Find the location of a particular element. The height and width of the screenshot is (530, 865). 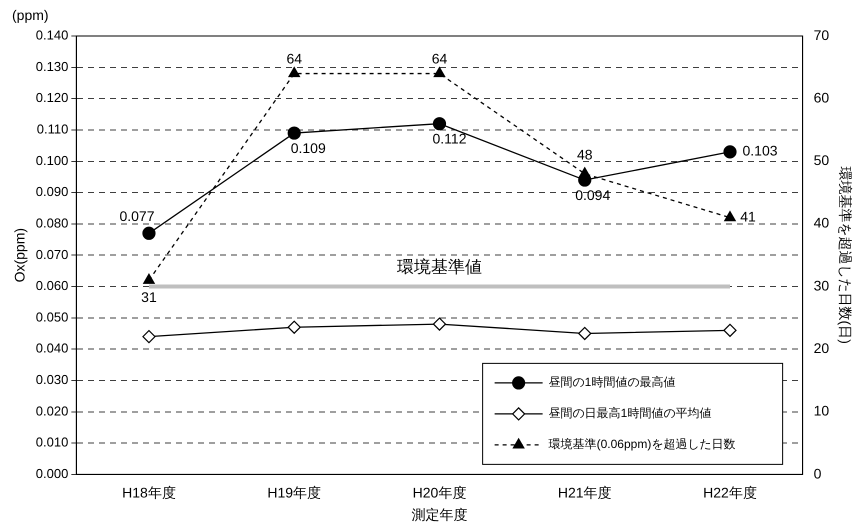

legend-label: 環境基準(0.06ppm)を超過した日数 is located at coordinates (642, 444).